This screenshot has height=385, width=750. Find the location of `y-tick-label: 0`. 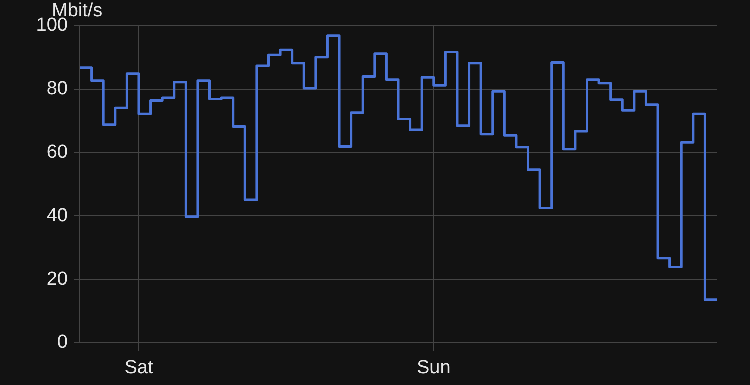

y-tick-label: 0 is located at coordinates (62, 343).